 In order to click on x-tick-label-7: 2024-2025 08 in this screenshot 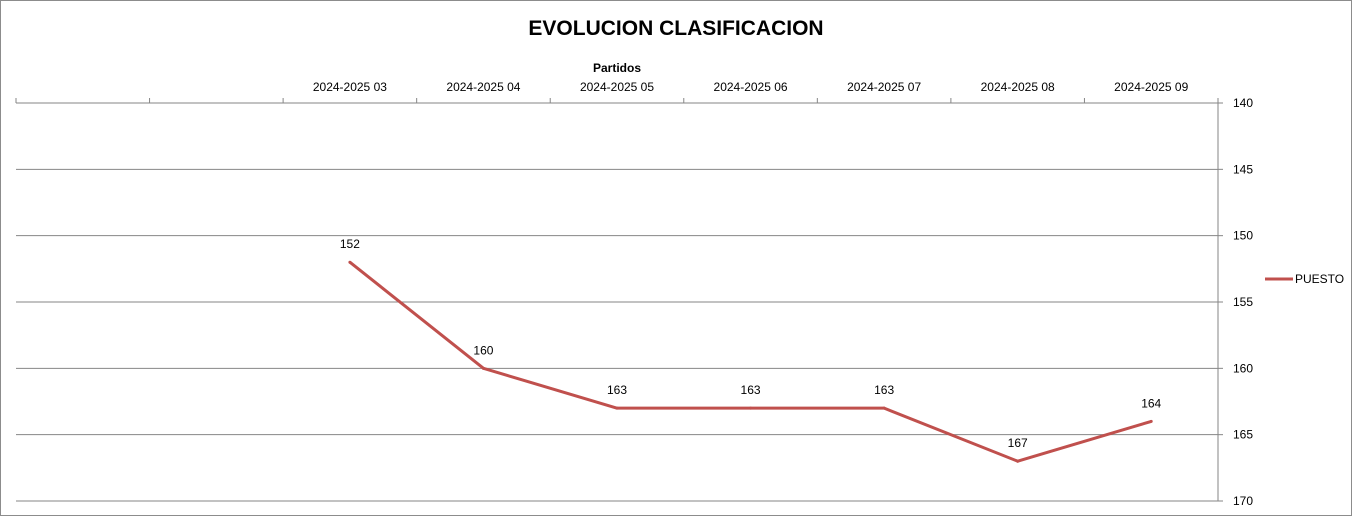, I will do `click(1018, 87)`.